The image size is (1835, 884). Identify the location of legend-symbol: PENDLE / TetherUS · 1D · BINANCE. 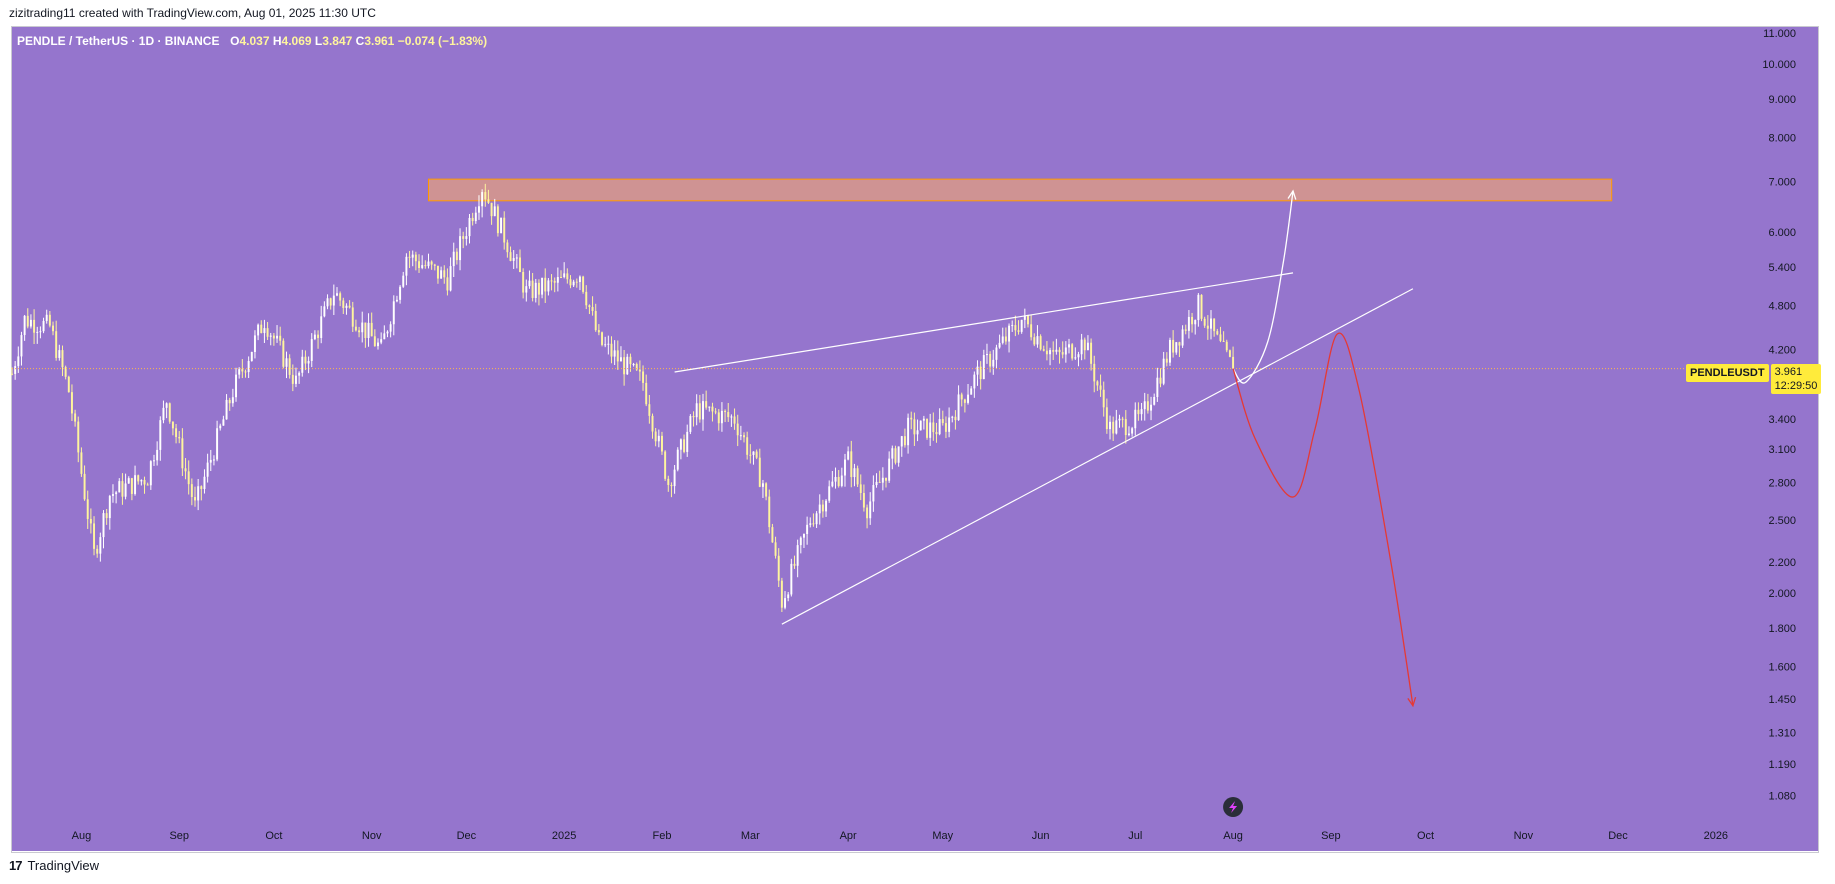
(118, 41).